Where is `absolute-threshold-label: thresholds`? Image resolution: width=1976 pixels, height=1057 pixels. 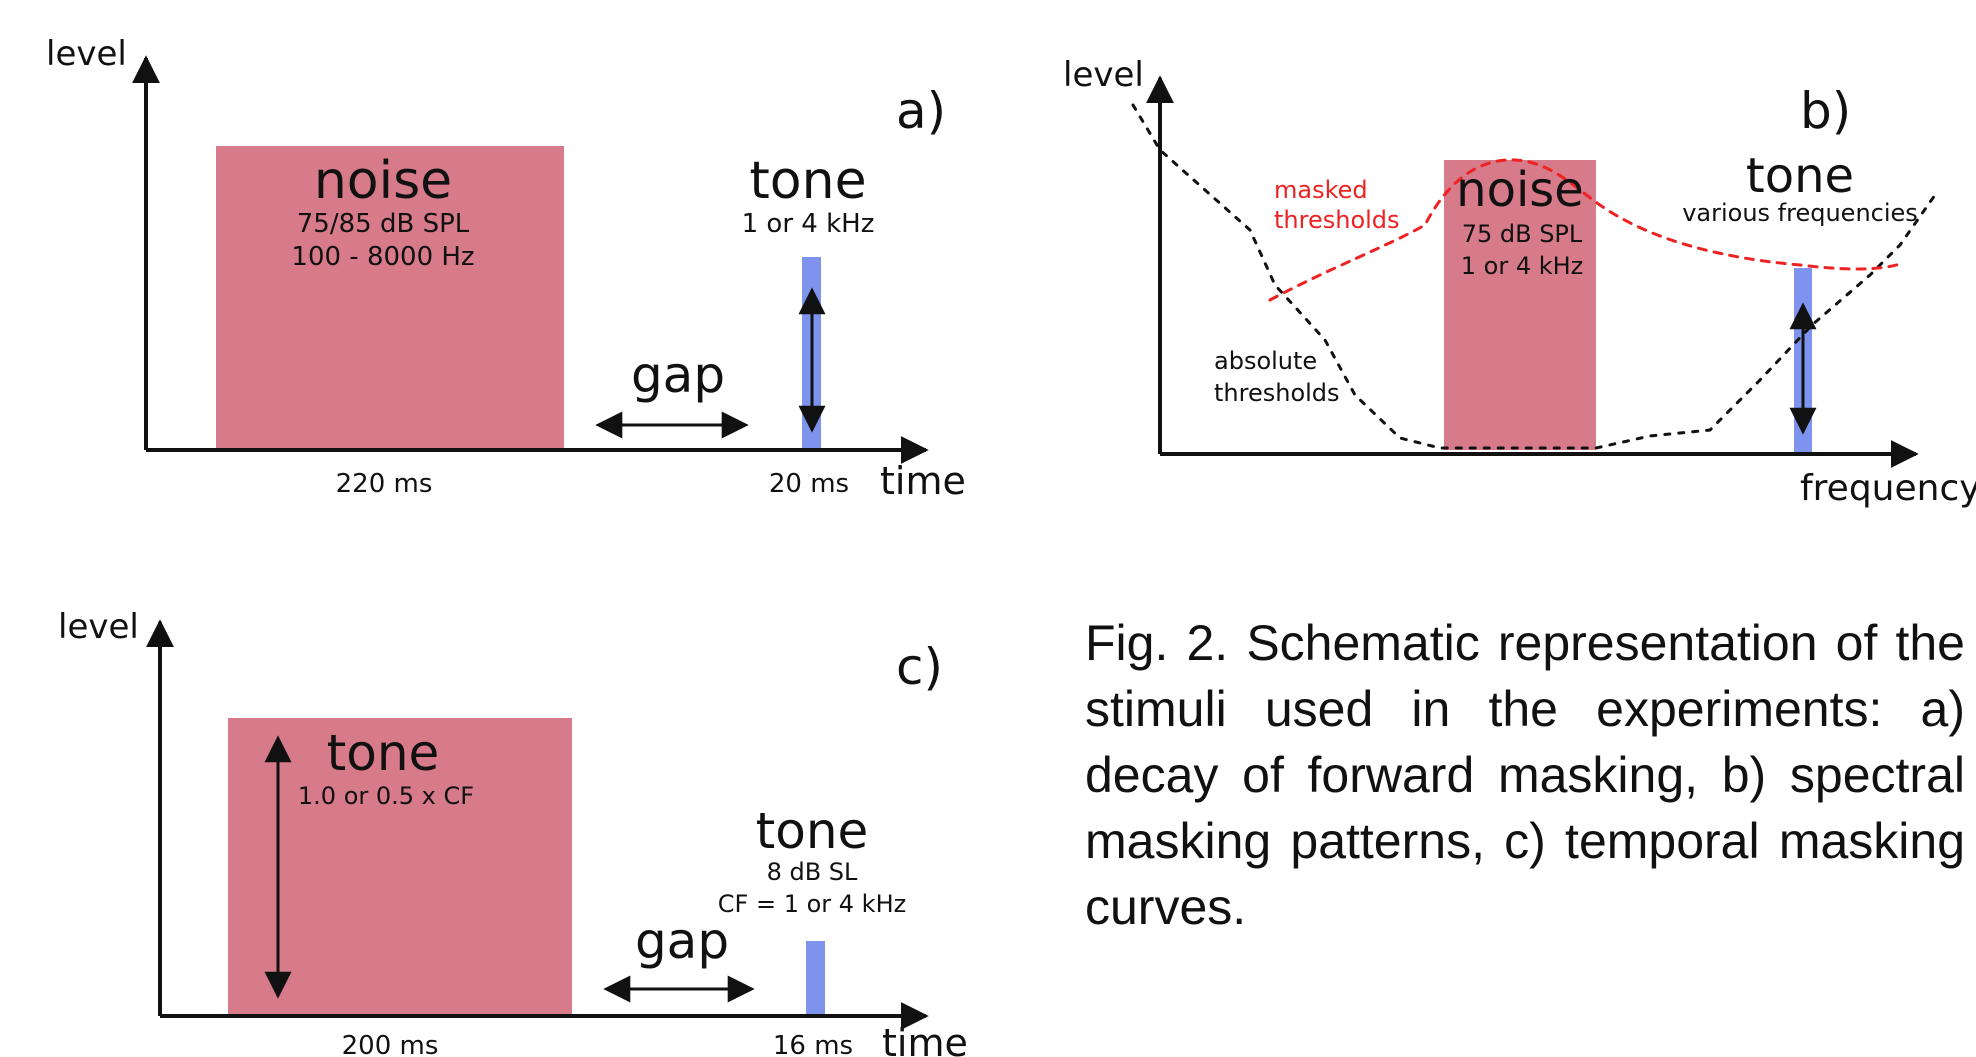
absolute-threshold-label: thresholds is located at coordinates (1277, 393).